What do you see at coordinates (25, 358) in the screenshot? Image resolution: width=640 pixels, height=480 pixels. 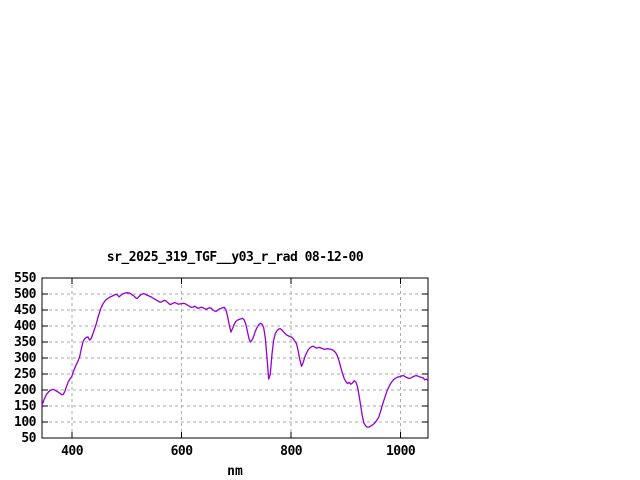 I see `y-tick-label: 300` at bounding box center [25, 358].